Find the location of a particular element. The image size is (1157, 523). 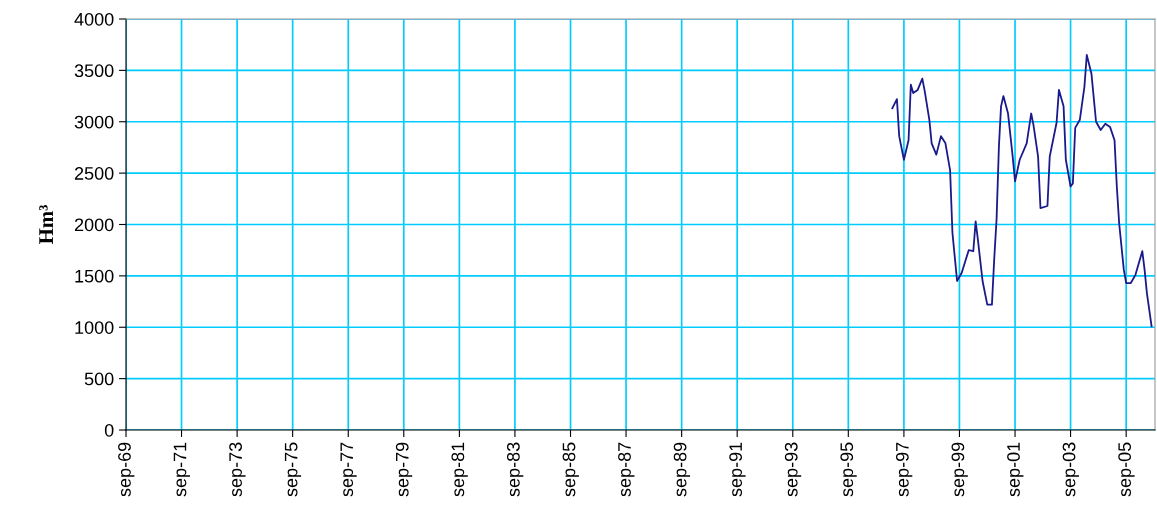

x-tick-label: sep-83 is located at coordinates (515, 469).